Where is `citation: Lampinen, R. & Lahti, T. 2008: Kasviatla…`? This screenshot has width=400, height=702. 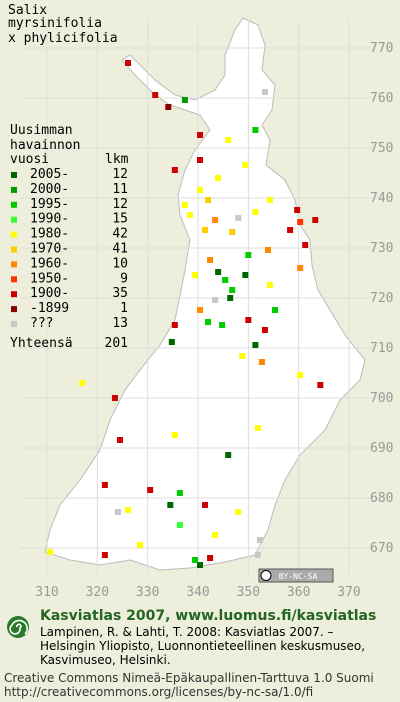 citation: Lampinen, R. & Lahti, T. 2008: Kasviatla… is located at coordinates (187, 632).